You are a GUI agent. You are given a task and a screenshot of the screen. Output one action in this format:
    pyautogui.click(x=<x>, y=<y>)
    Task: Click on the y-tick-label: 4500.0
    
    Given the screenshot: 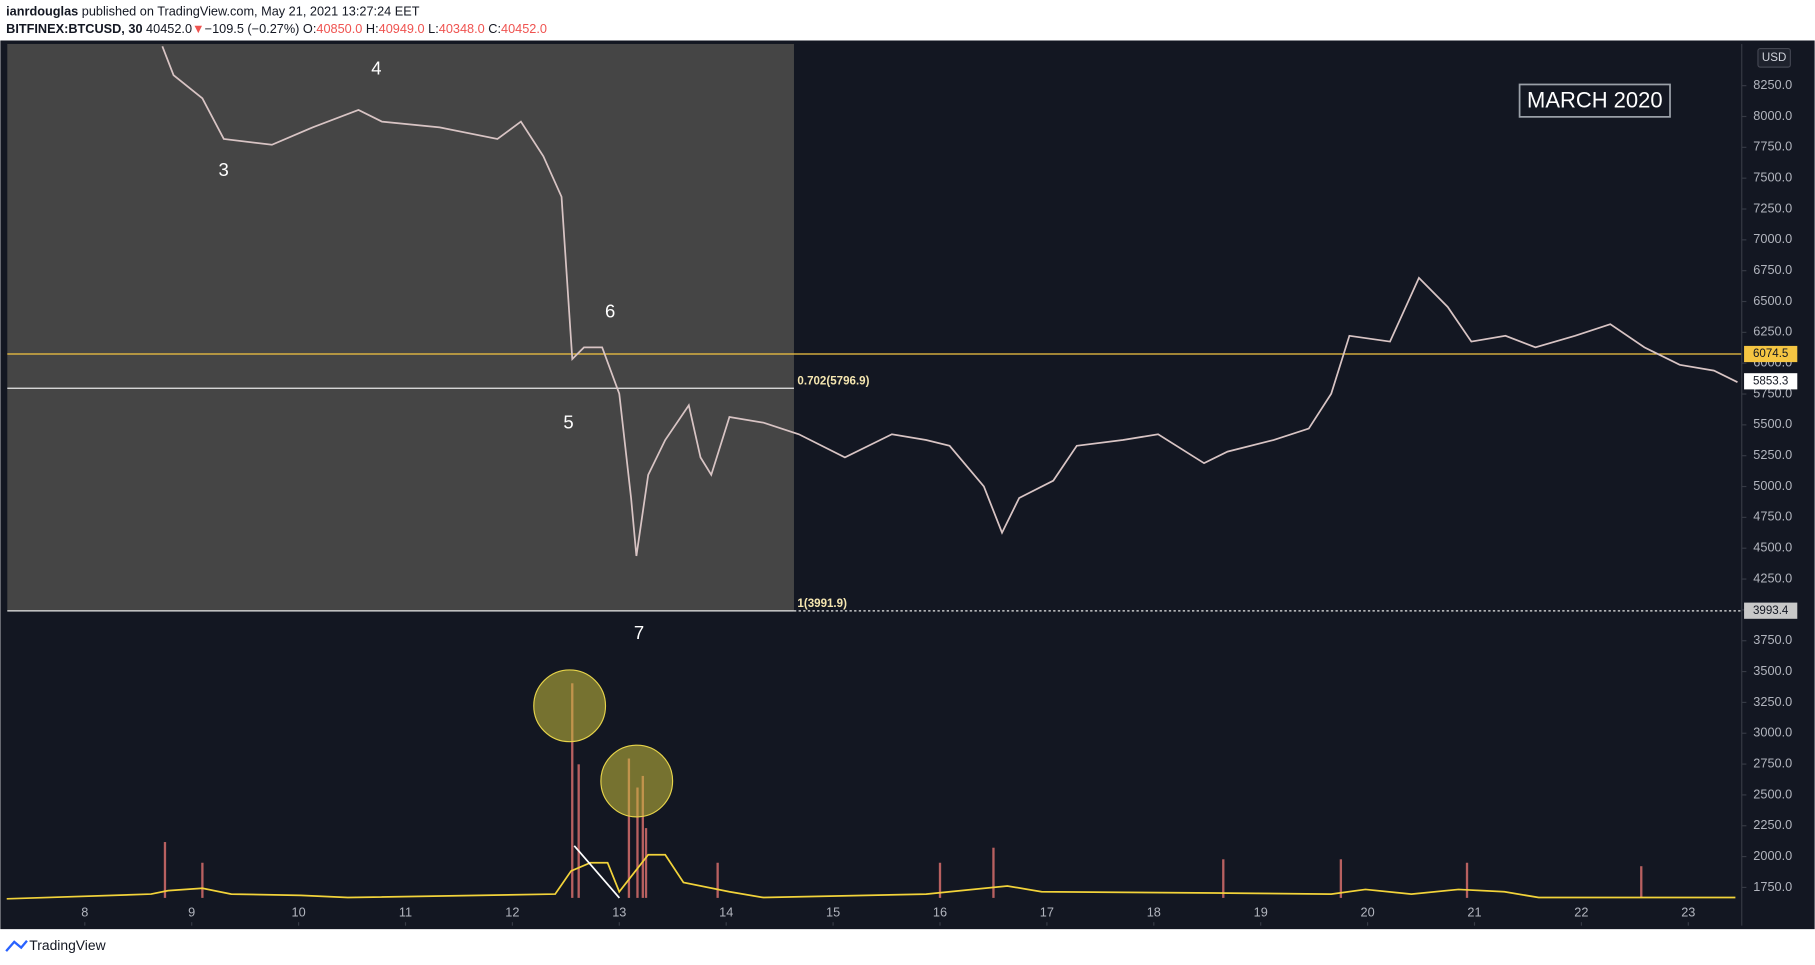 What is the action you would take?
    pyautogui.click(x=1772, y=547)
    